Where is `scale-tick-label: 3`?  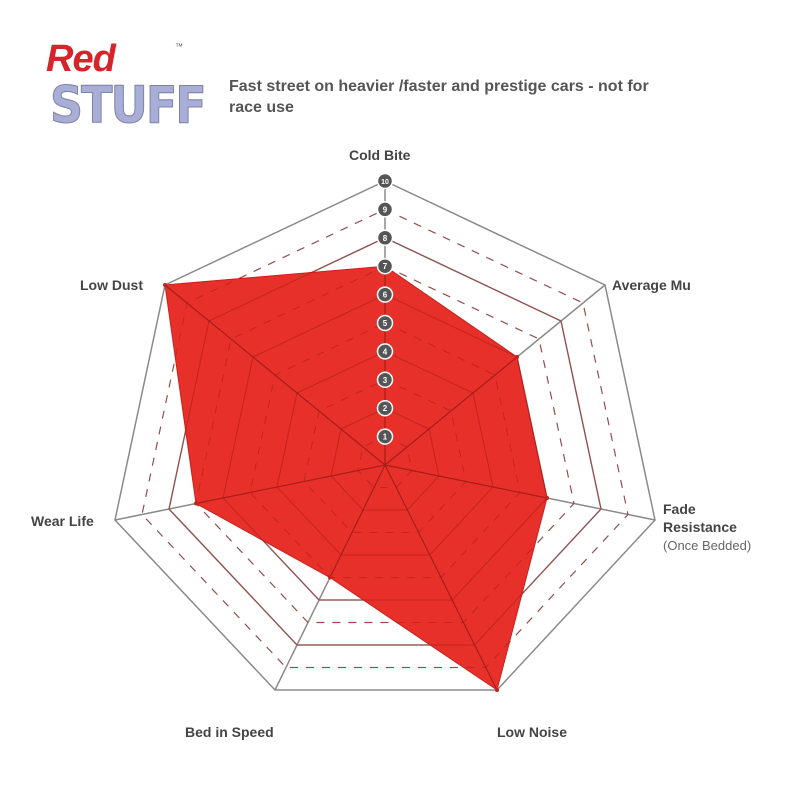
scale-tick-label: 3 is located at coordinates (385, 380).